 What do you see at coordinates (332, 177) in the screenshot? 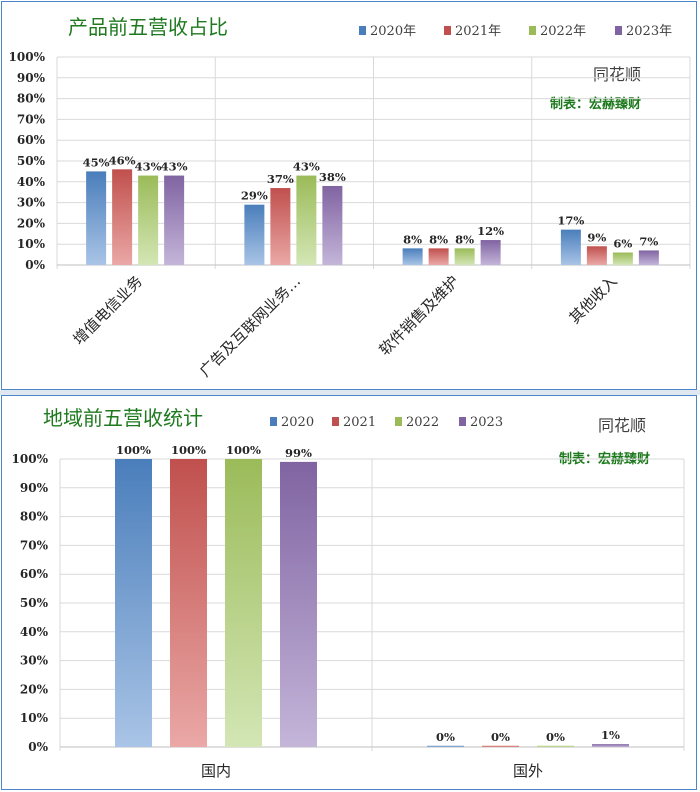
I see `data-label: 38%` at bounding box center [332, 177].